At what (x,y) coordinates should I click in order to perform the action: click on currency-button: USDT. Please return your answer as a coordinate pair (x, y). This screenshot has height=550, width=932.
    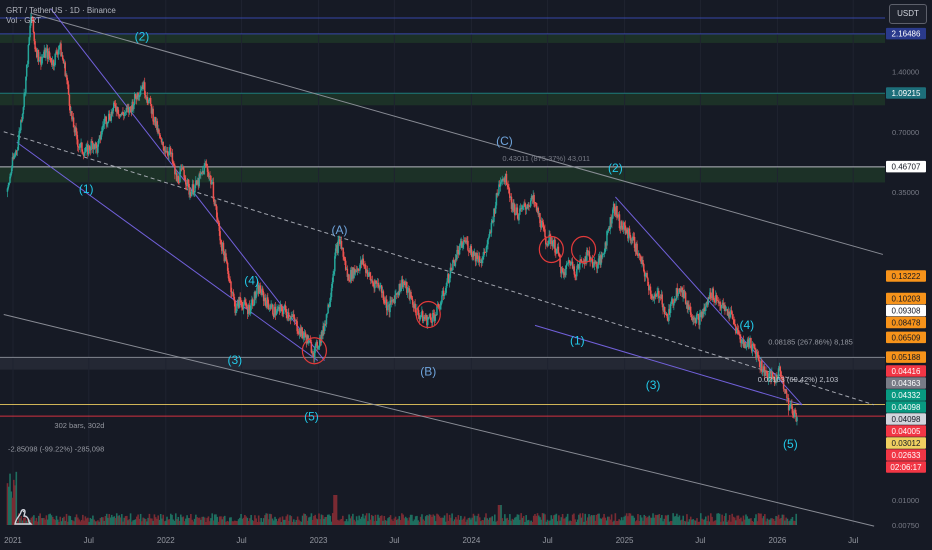
    Looking at the image, I should click on (908, 14).